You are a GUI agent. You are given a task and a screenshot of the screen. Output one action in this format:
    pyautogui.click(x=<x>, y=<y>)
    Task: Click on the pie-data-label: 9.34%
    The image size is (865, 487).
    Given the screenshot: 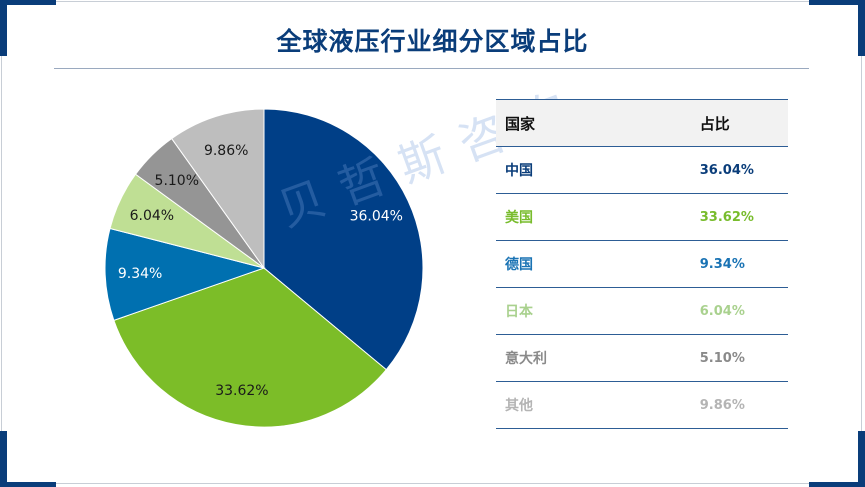 What is the action you would take?
    pyautogui.click(x=140, y=274)
    